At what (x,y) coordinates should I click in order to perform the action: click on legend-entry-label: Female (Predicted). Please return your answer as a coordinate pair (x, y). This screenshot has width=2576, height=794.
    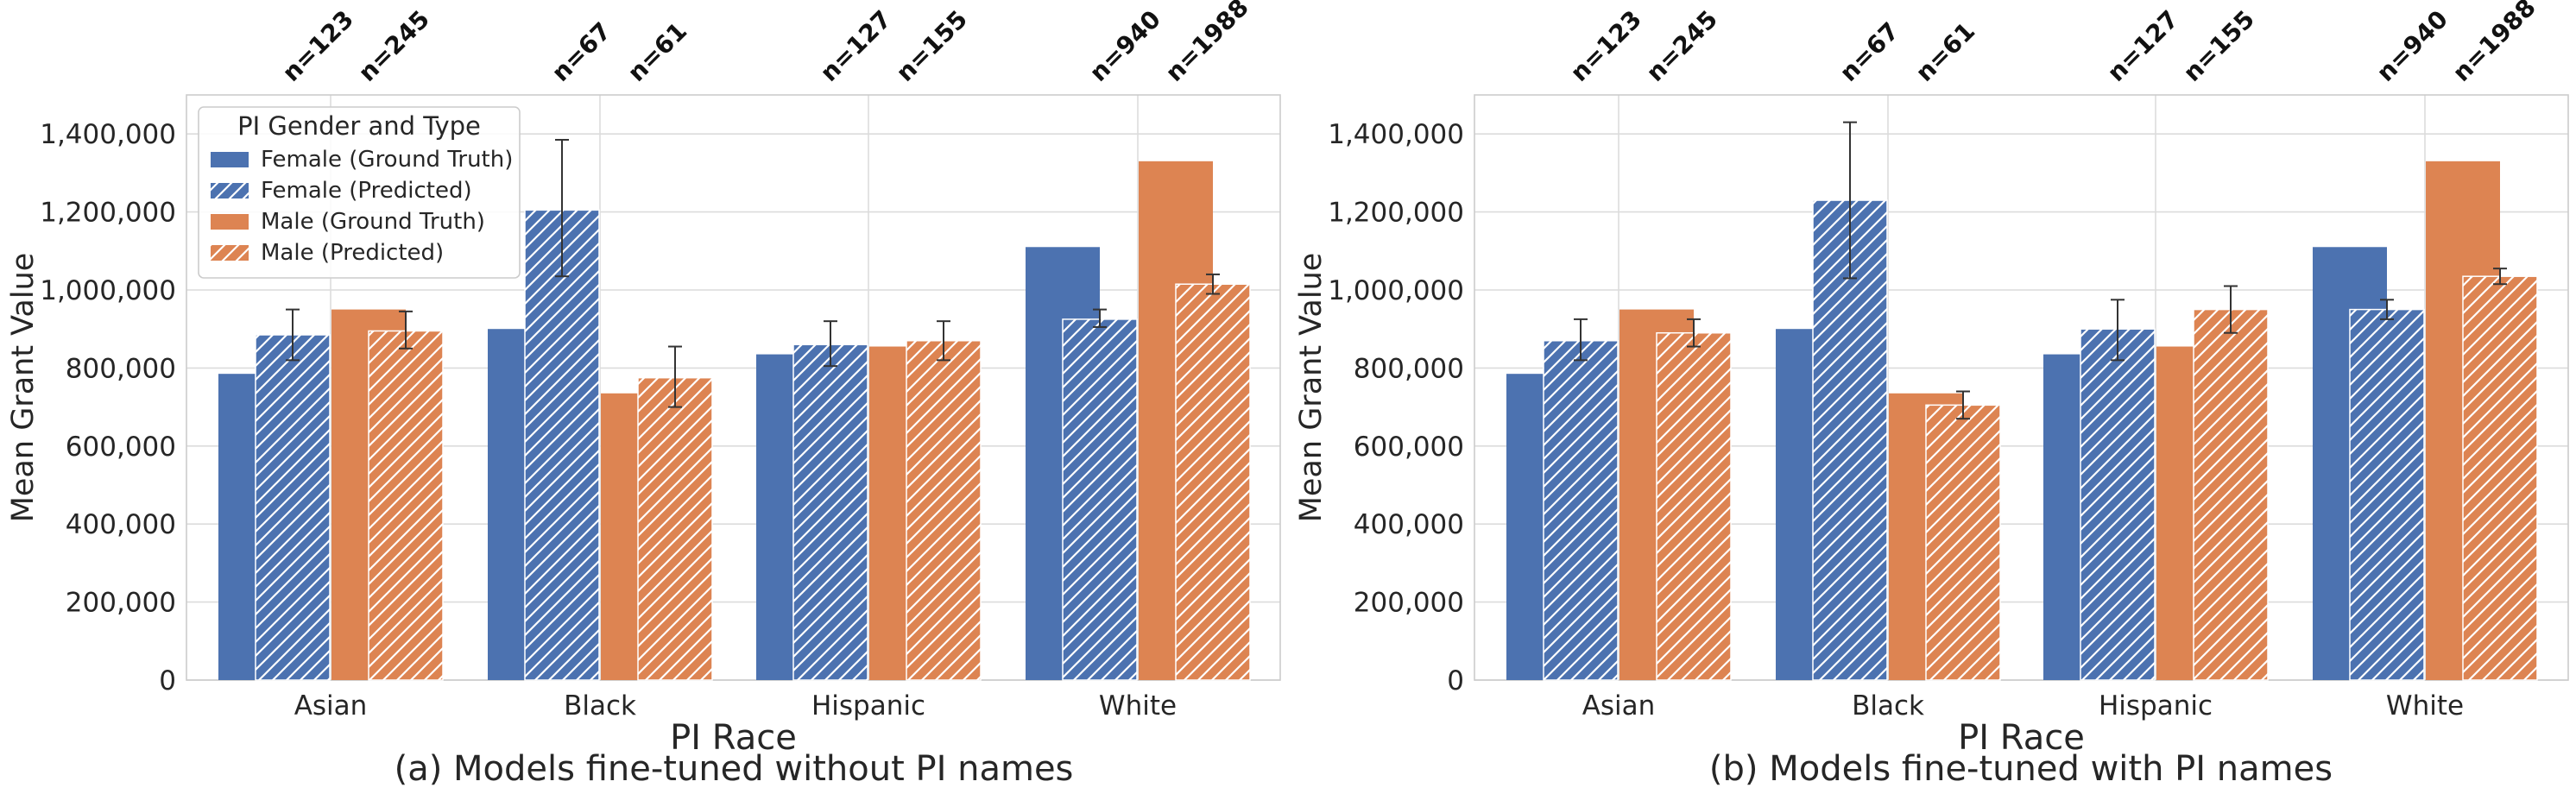
    Looking at the image, I should click on (366, 191).